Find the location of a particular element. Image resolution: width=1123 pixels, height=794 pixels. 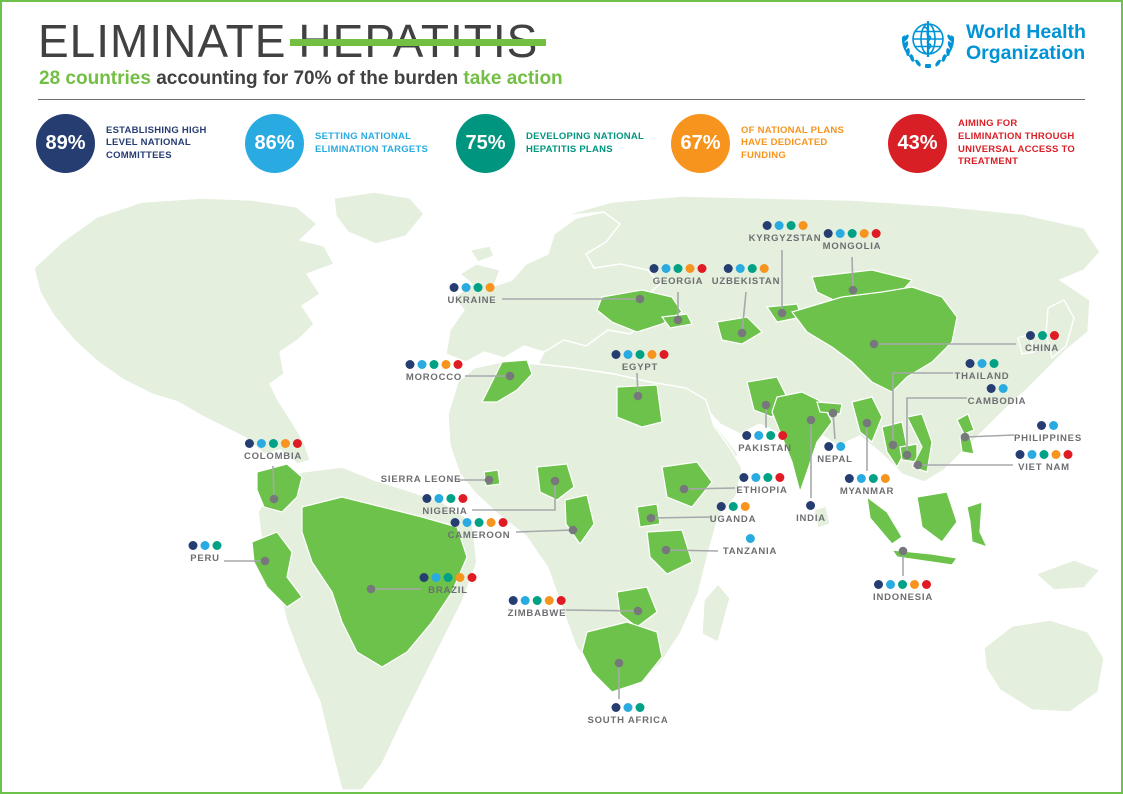

map-marker-nigeria is located at coordinates (555, 481).